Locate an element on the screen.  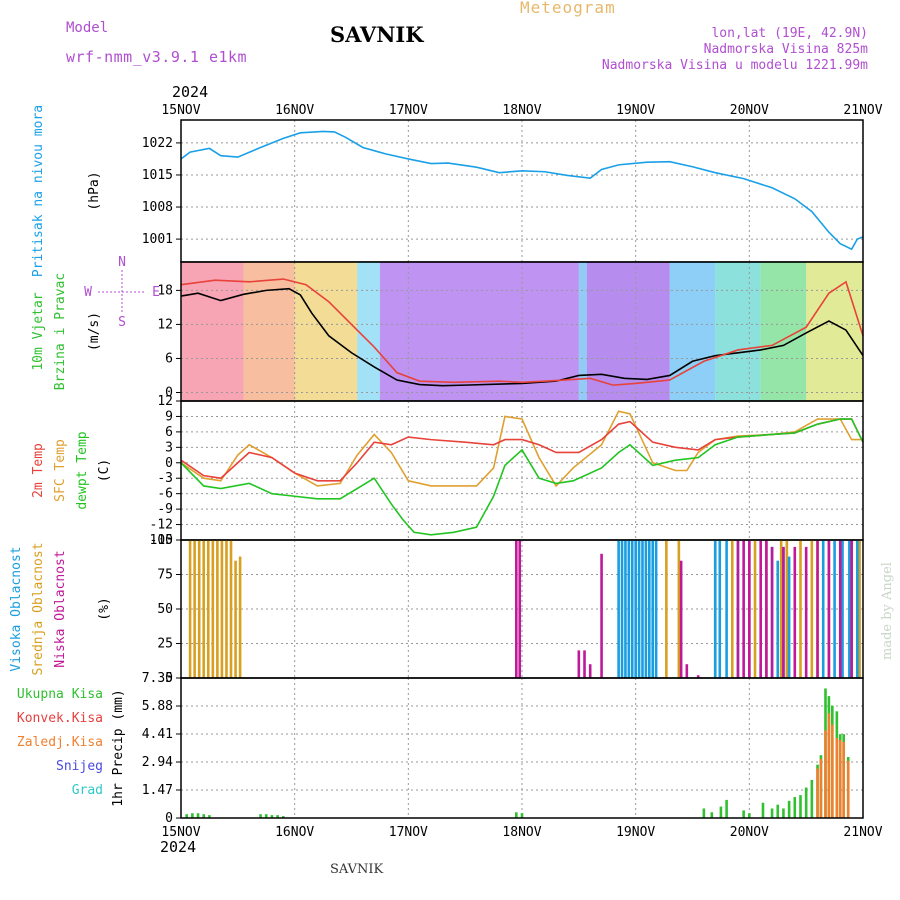
x-tick-label-top: 19NOV is located at coordinates (635, 110).